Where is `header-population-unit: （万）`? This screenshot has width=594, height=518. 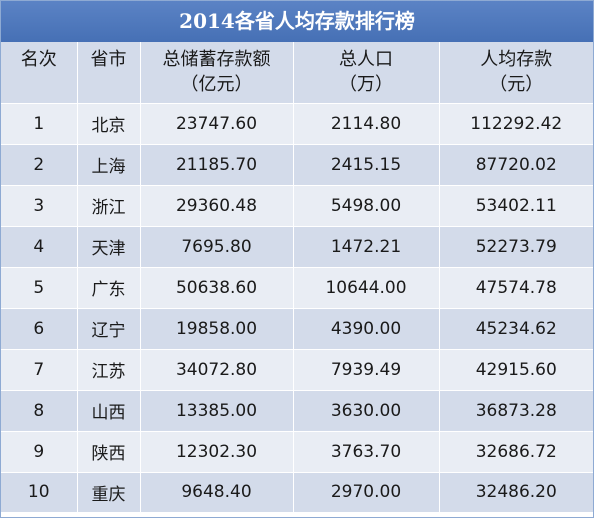 header-population-unit: （万） is located at coordinates (366, 84).